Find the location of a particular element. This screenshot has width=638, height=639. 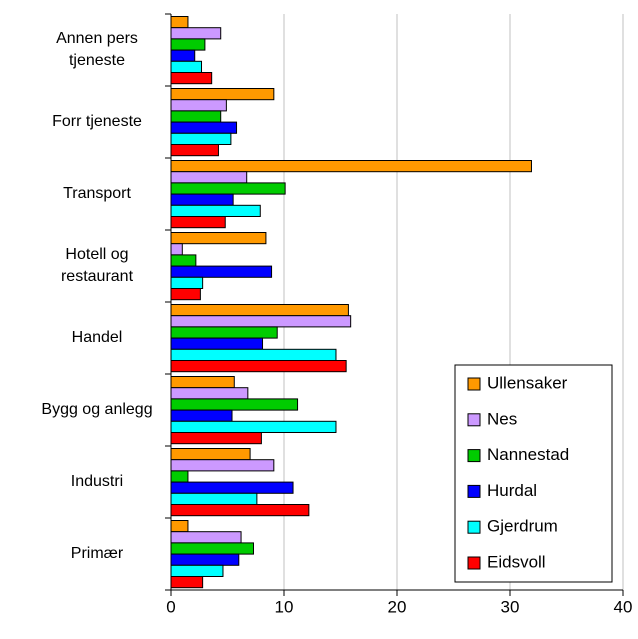

y-tick-label: Handel is located at coordinates (97, 337).